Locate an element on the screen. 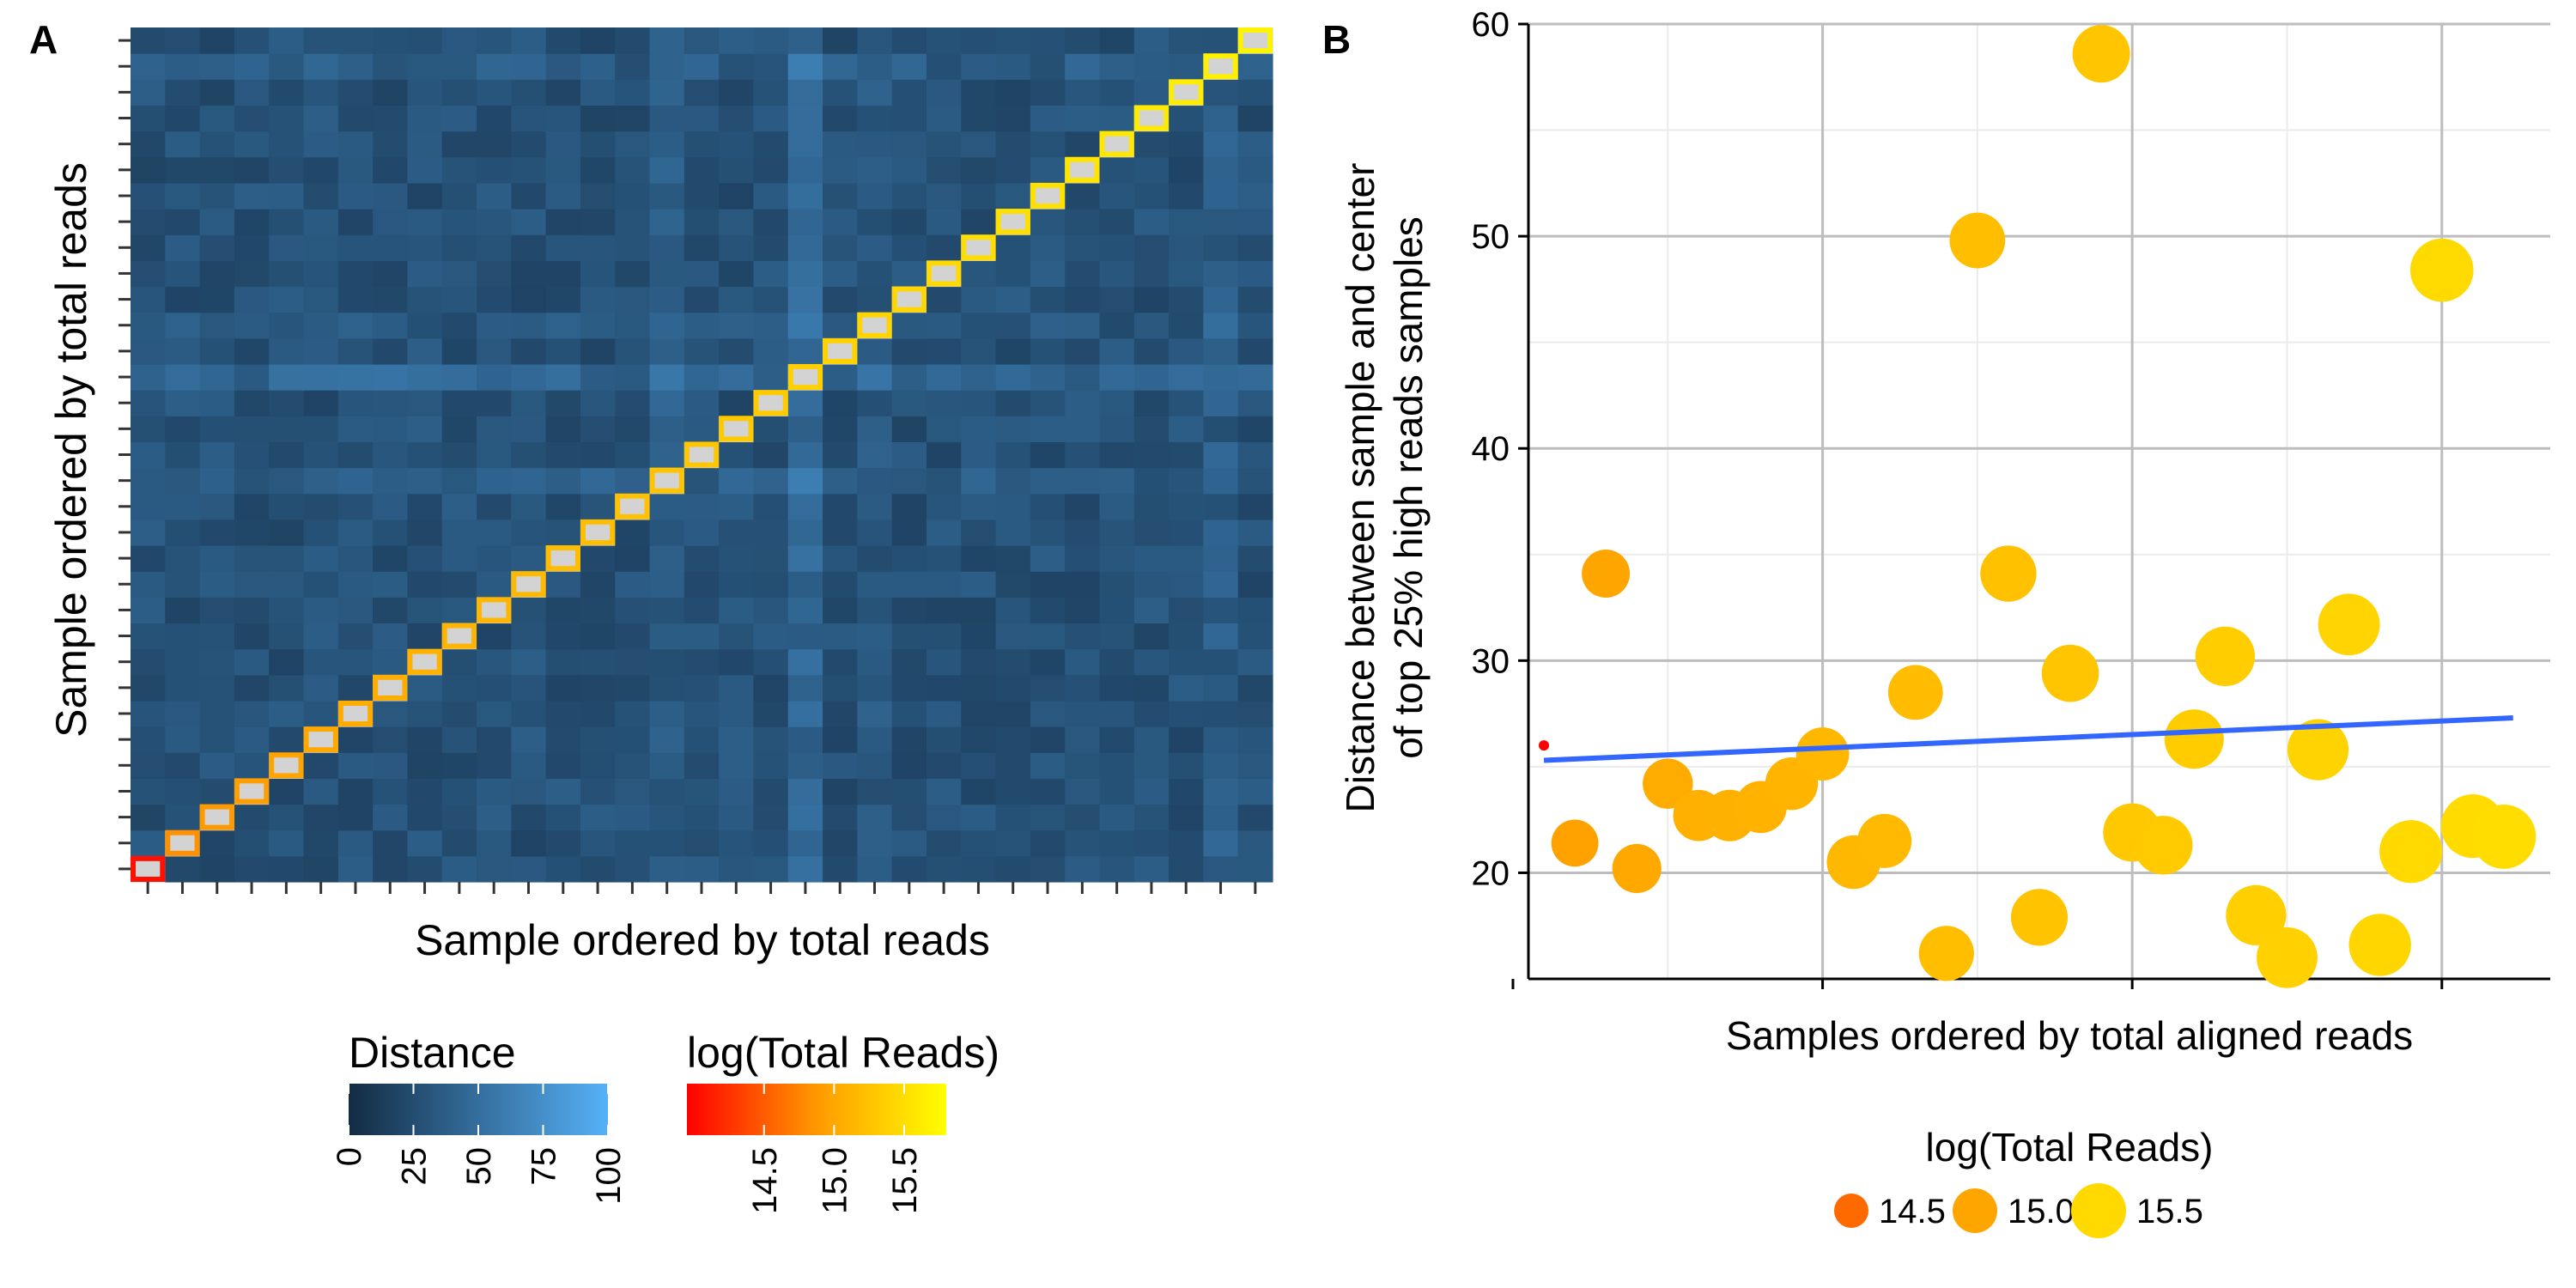  distance-legend-title: Distance is located at coordinates (432, 1053).